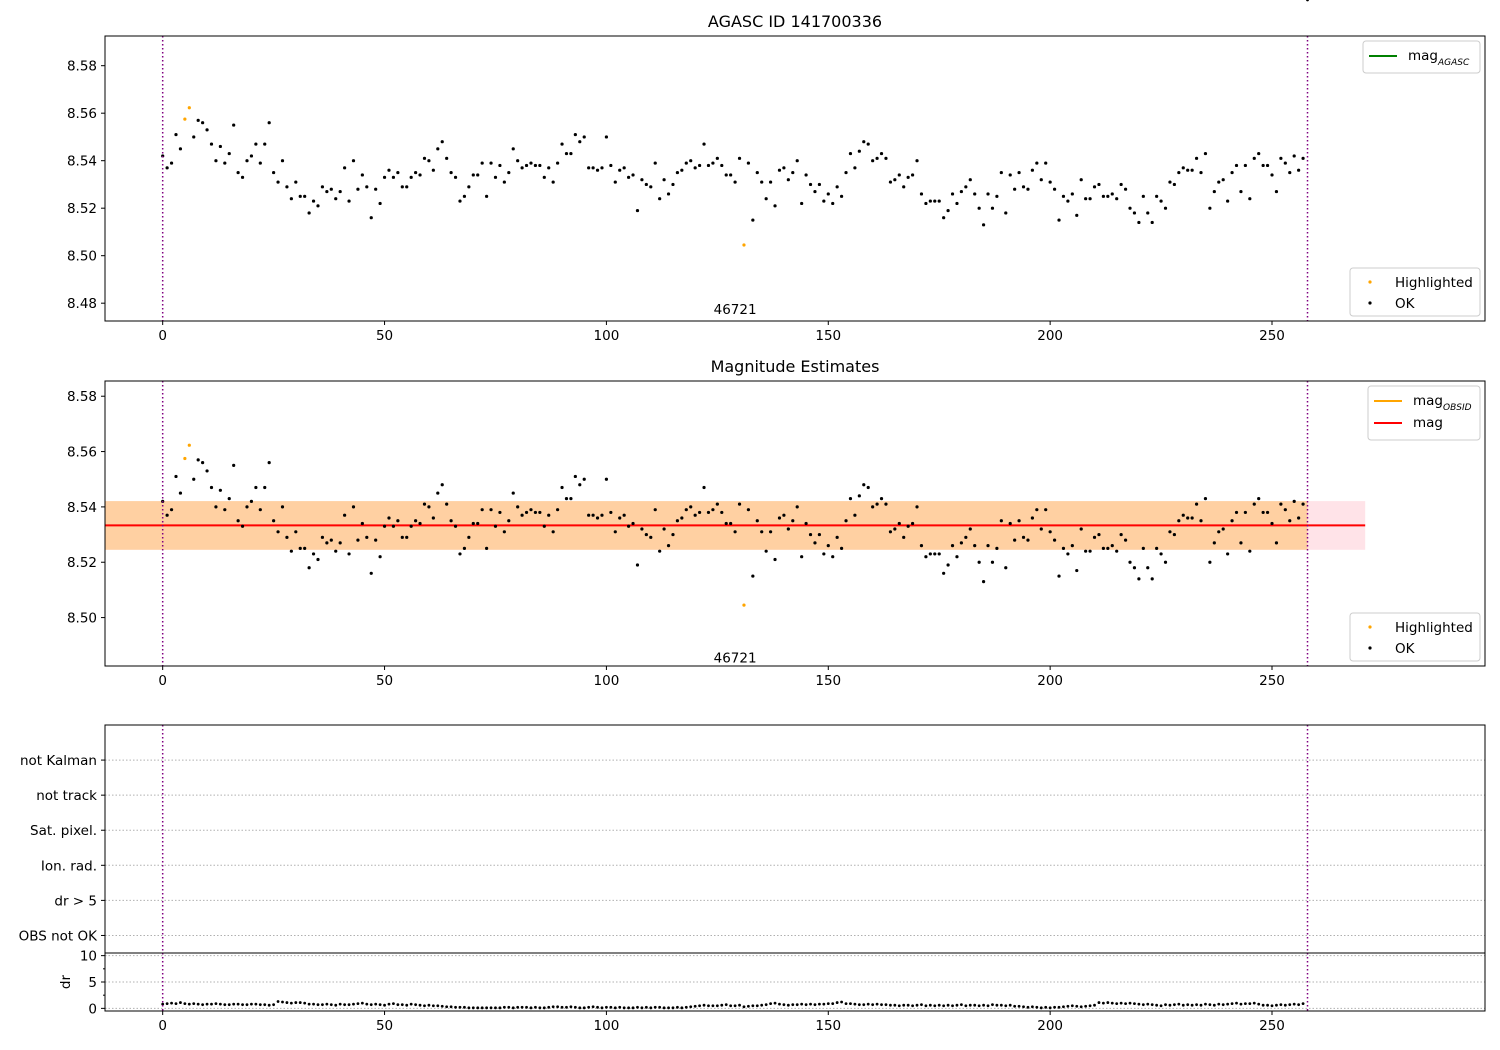 The height and width of the screenshot is (1050, 1500). Describe the element at coordinates (735, 659) in the screenshot. I see `obsid-annotation: 46721` at that location.